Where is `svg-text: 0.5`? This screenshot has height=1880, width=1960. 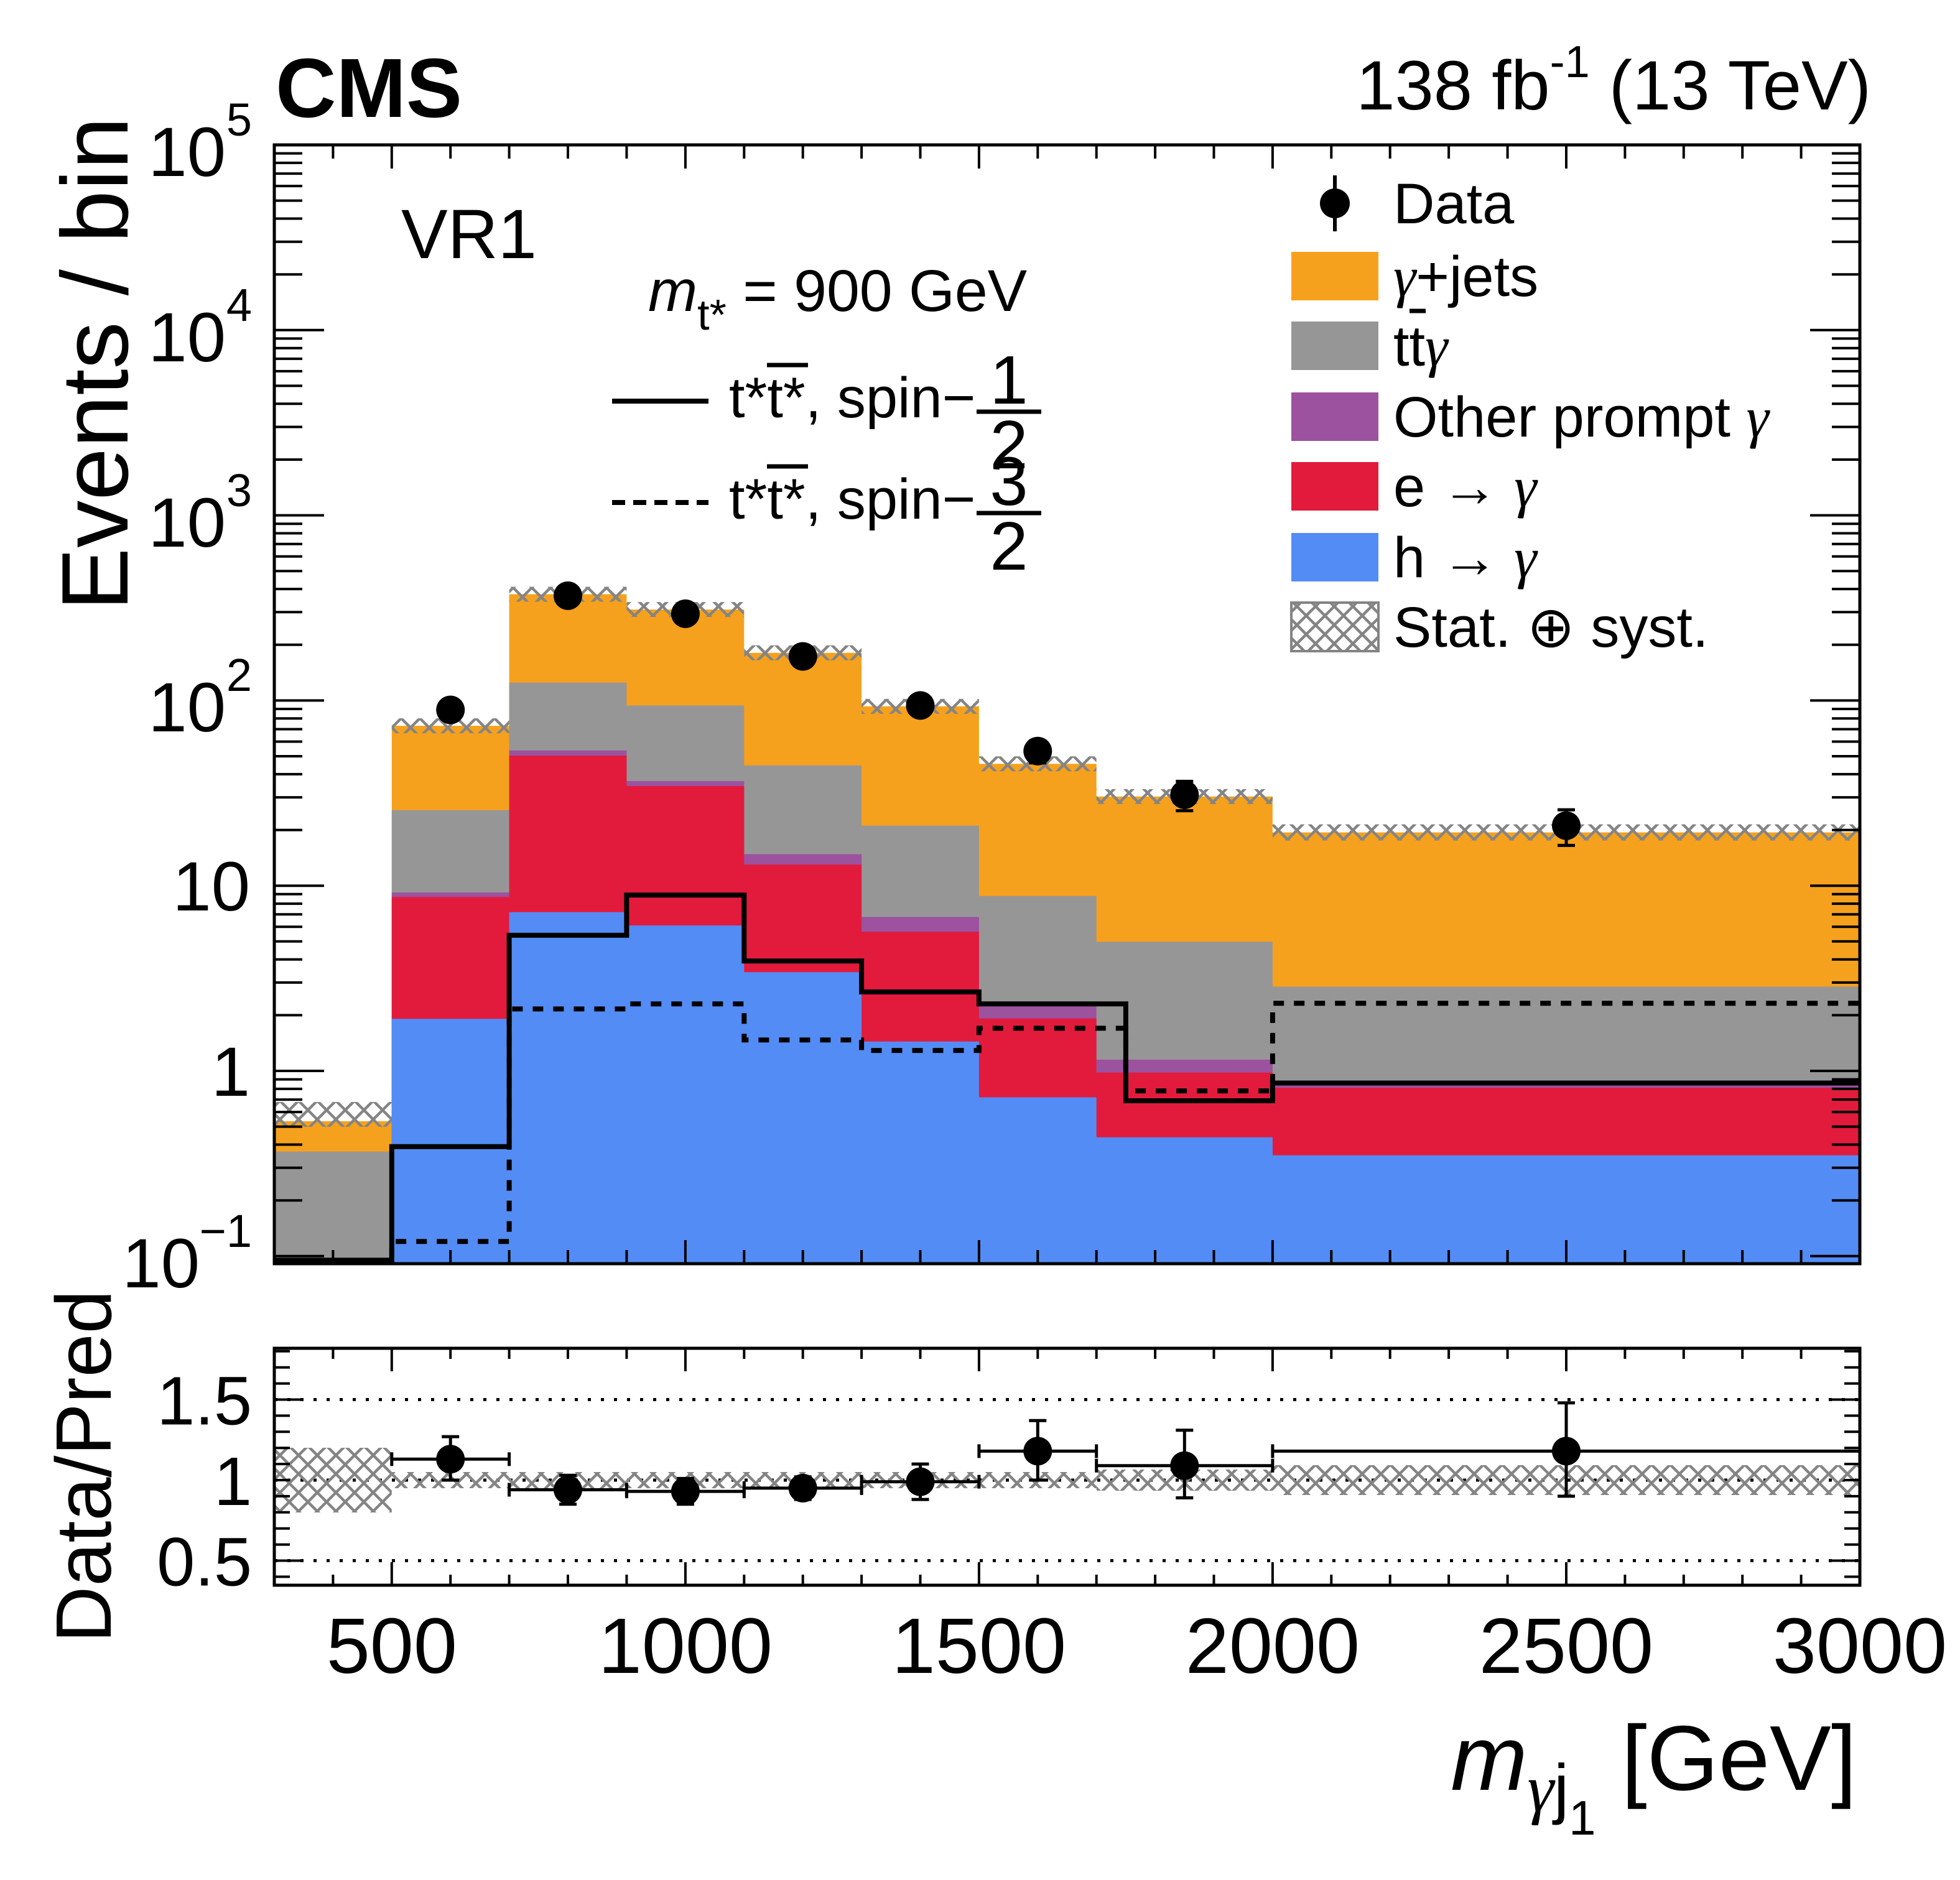
svg-text: 0.5 is located at coordinates (204, 1562).